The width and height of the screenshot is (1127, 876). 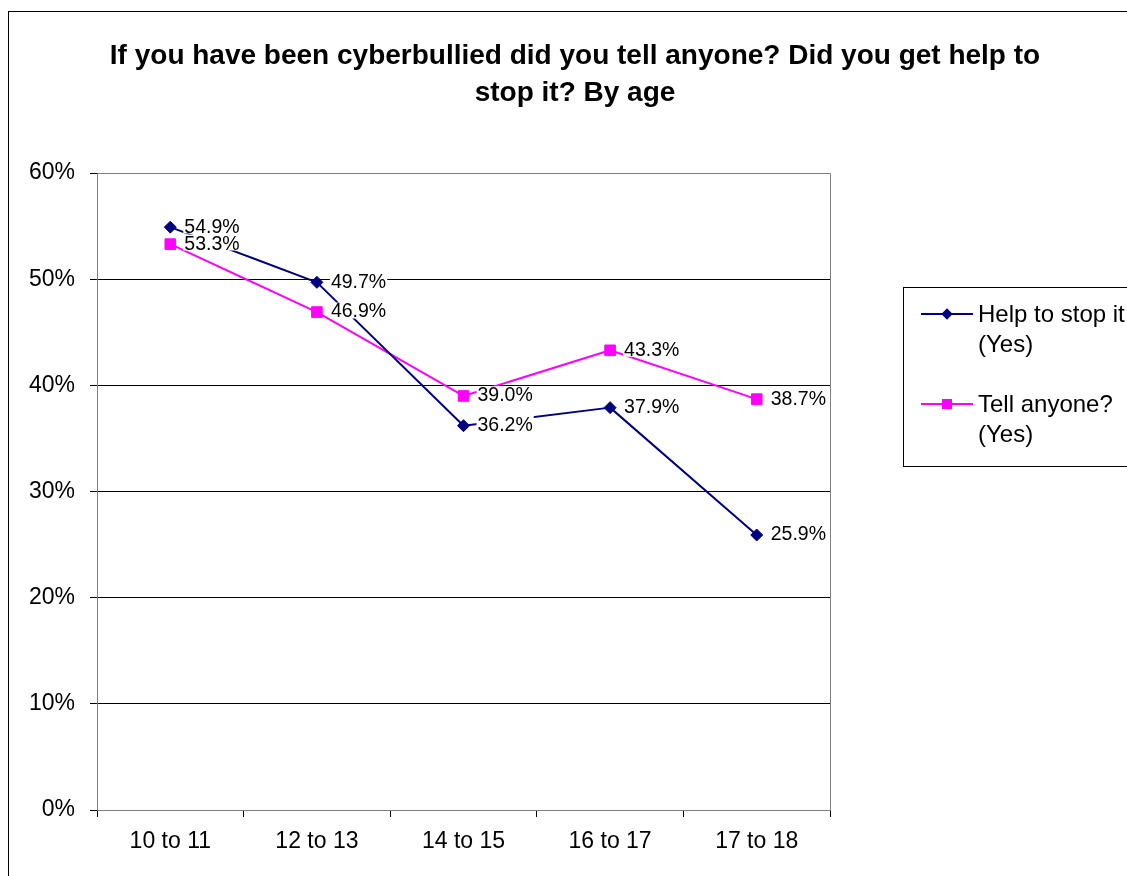 What do you see at coordinates (51, 489) in the screenshot?
I see `y-tick-label: 30%` at bounding box center [51, 489].